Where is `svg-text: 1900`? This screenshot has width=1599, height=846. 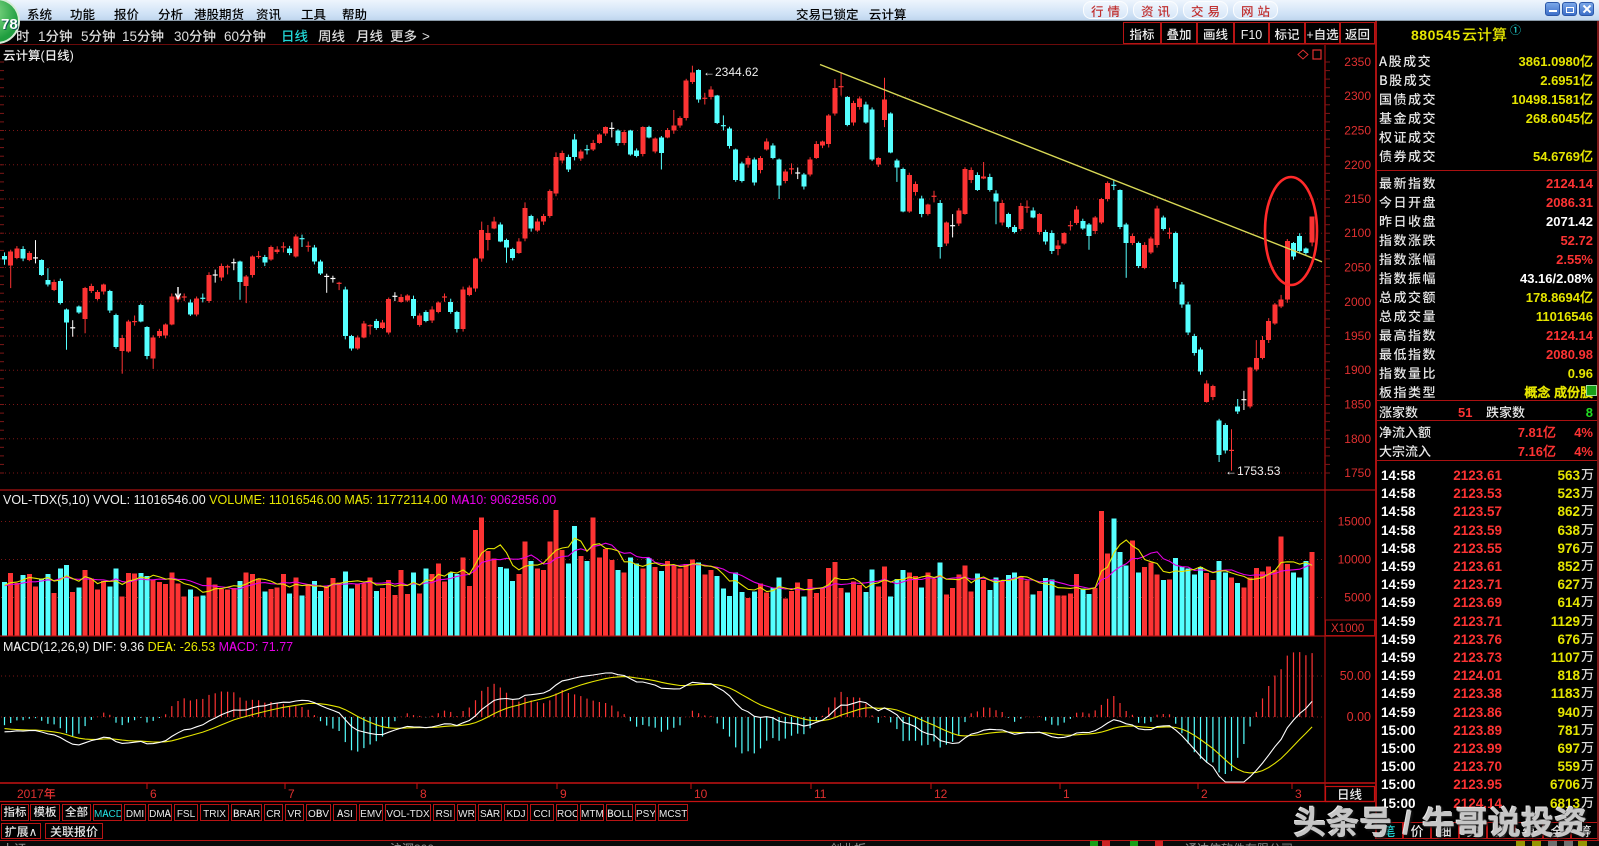 svg-text: 1900 is located at coordinates (1357, 369).